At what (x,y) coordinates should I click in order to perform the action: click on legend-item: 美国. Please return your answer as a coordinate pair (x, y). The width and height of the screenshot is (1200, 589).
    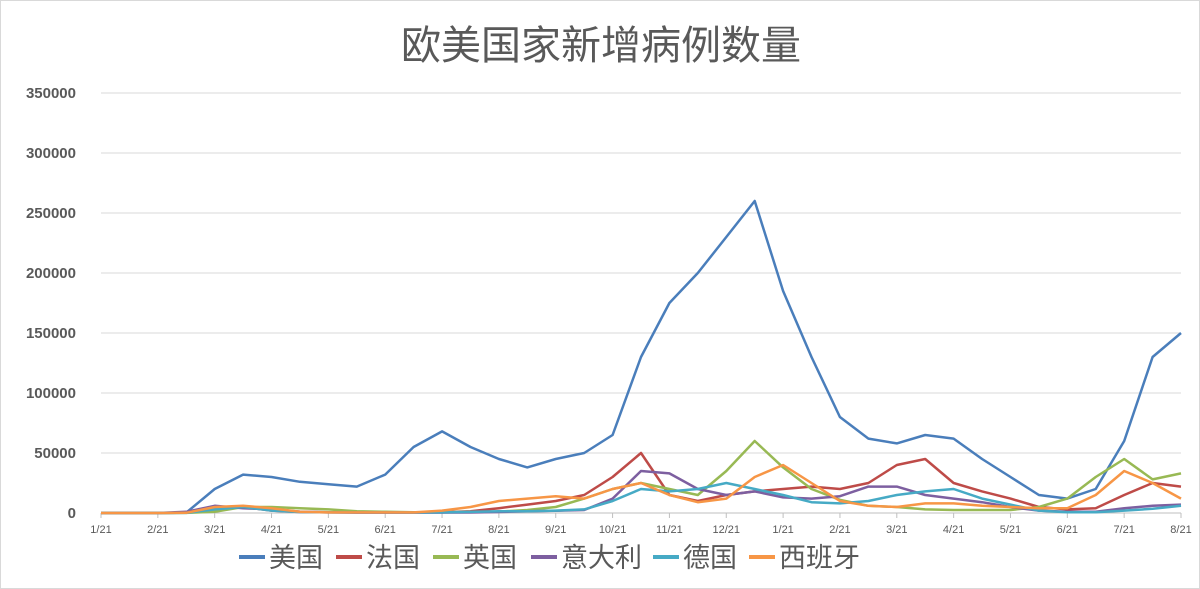
    Looking at the image, I should click on (281, 558).